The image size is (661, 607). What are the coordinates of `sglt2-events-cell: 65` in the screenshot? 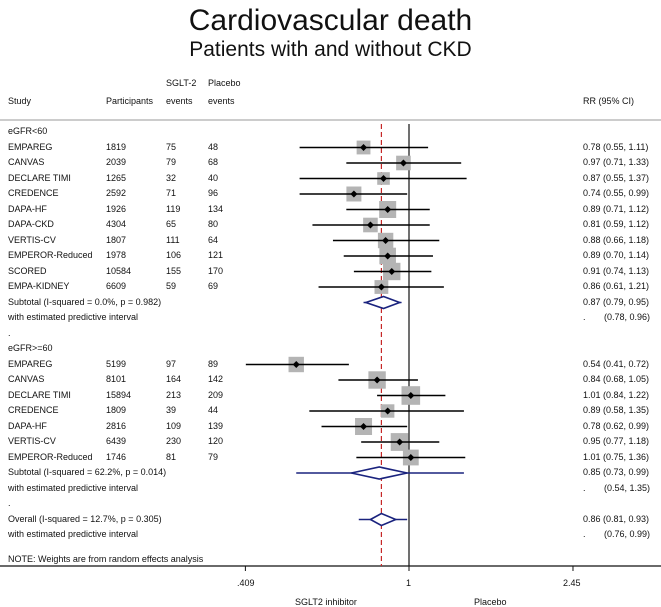 It's located at (171, 224).